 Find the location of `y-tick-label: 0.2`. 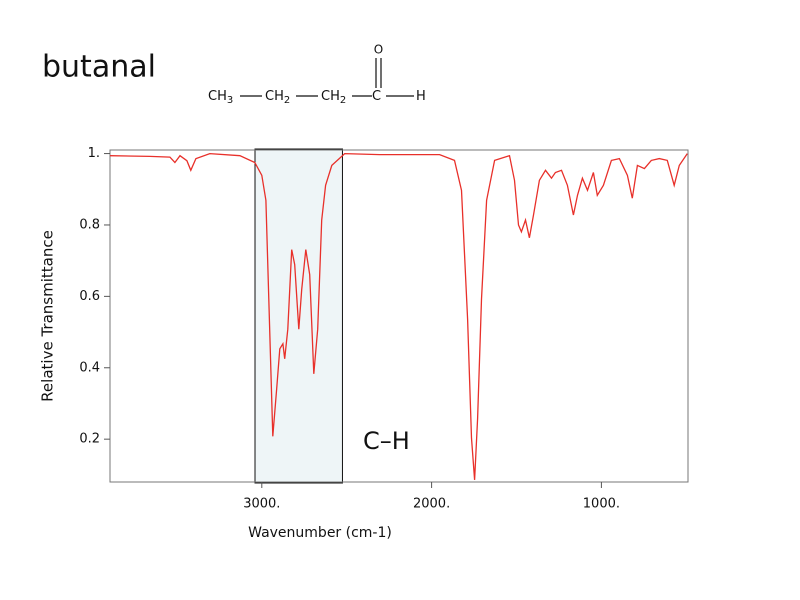

y-tick-label: 0.2 is located at coordinates (89, 439).